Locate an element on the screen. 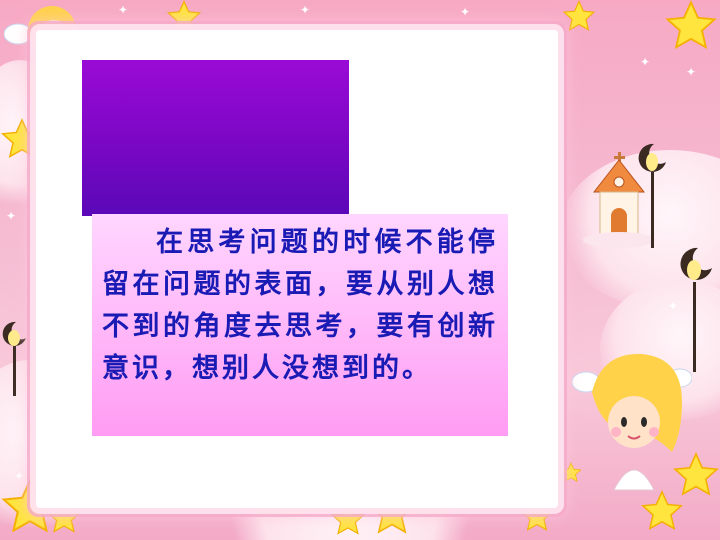  angel-icon is located at coordinates (632, 422).